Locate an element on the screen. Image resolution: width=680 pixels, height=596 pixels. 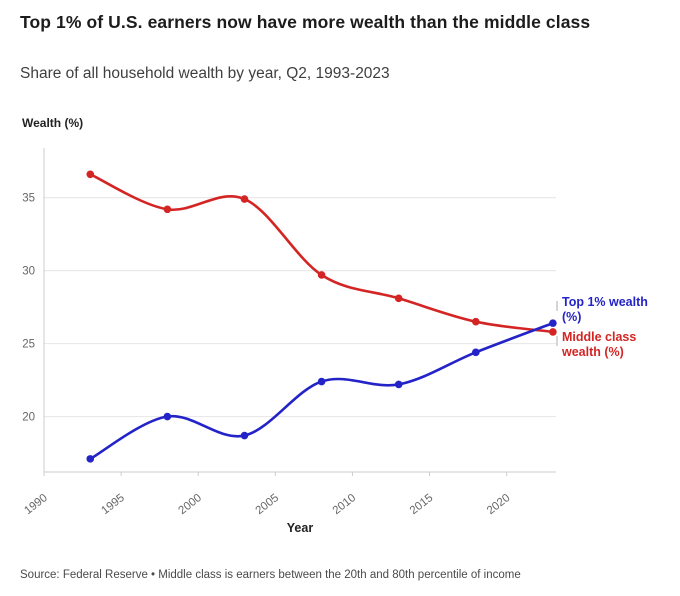
svg-text: 2005 is located at coordinates (268, 504).